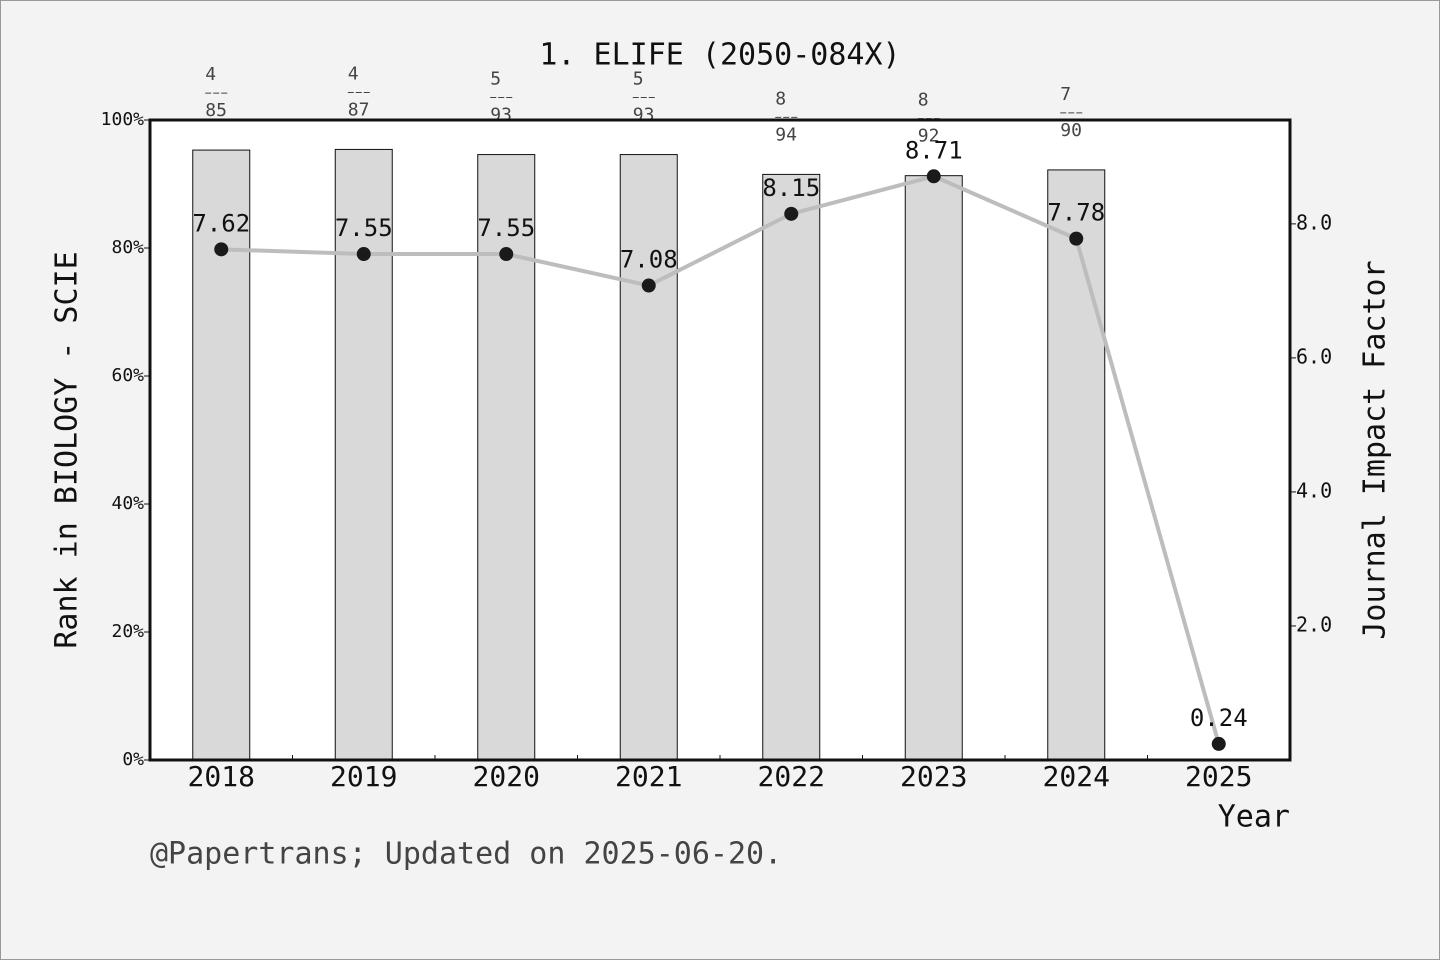  Describe the element at coordinates (1375, 449) in the screenshot. I see `y2-axis-label: Journal Impact Factor` at that location.